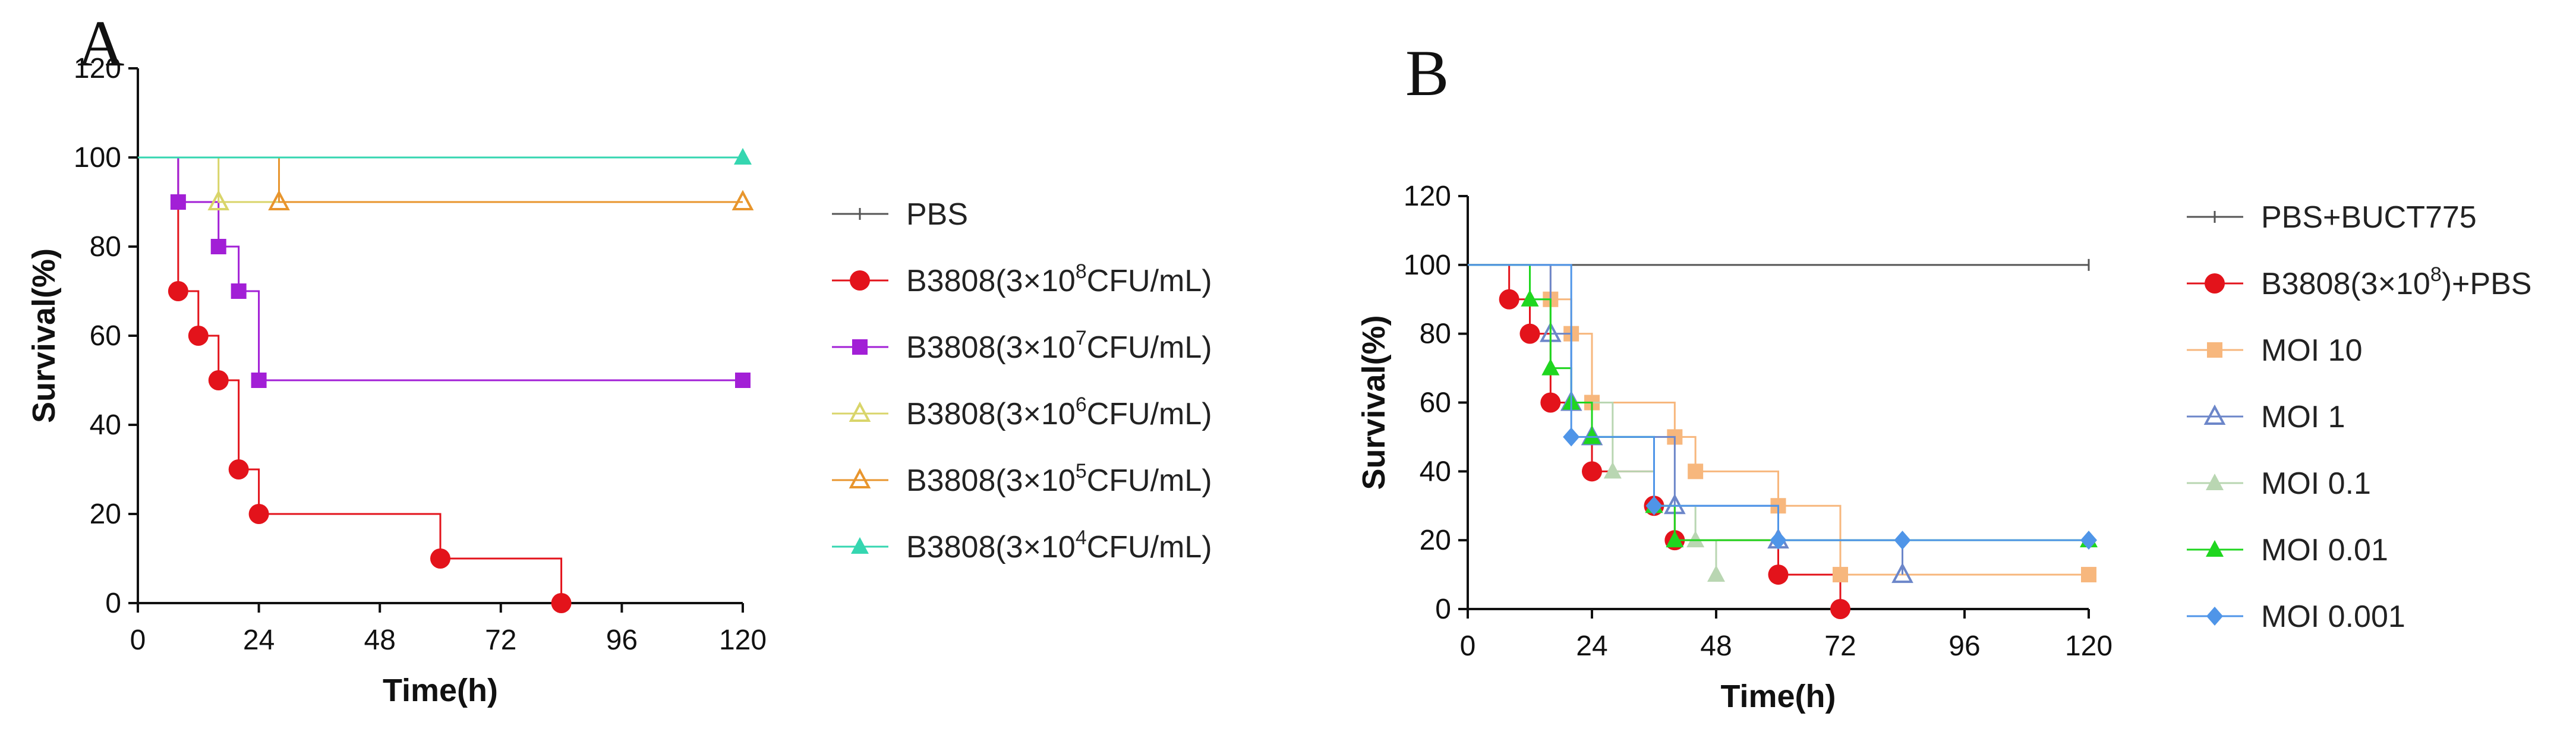  What do you see at coordinates (2312, 350) in the screenshot?
I see `legend-label: MOI 10` at bounding box center [2312, 350].